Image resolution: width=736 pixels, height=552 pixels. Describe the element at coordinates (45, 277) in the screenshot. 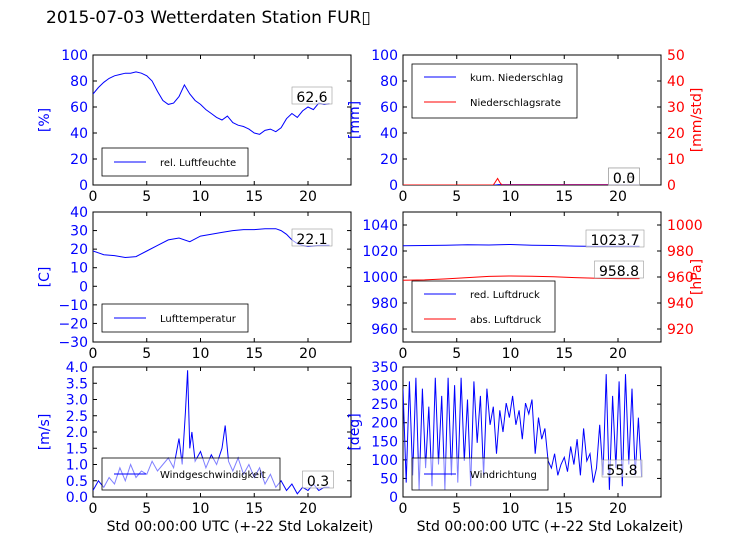

I see `y-axis-label: [C]` at that location.